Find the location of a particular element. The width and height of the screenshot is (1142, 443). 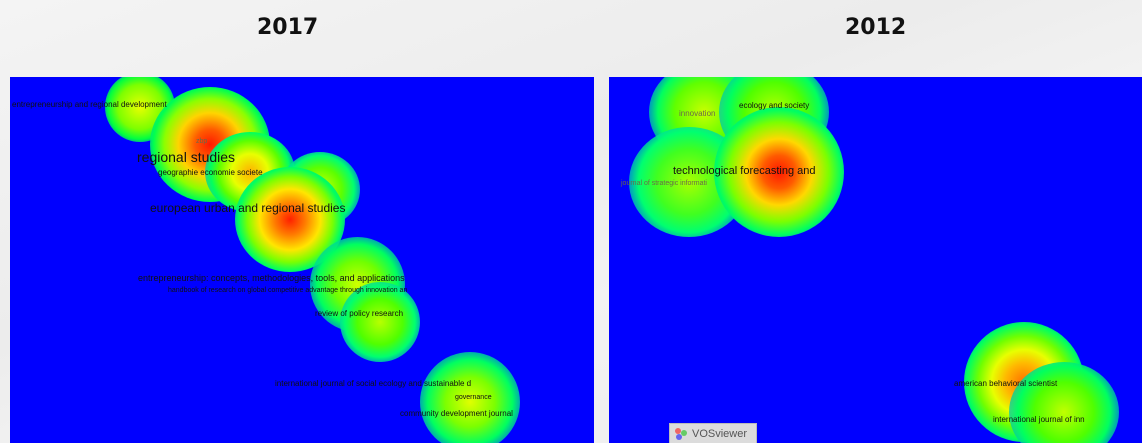

vosviewer-badge: VOSviewer is located at coordinates (713, 433).